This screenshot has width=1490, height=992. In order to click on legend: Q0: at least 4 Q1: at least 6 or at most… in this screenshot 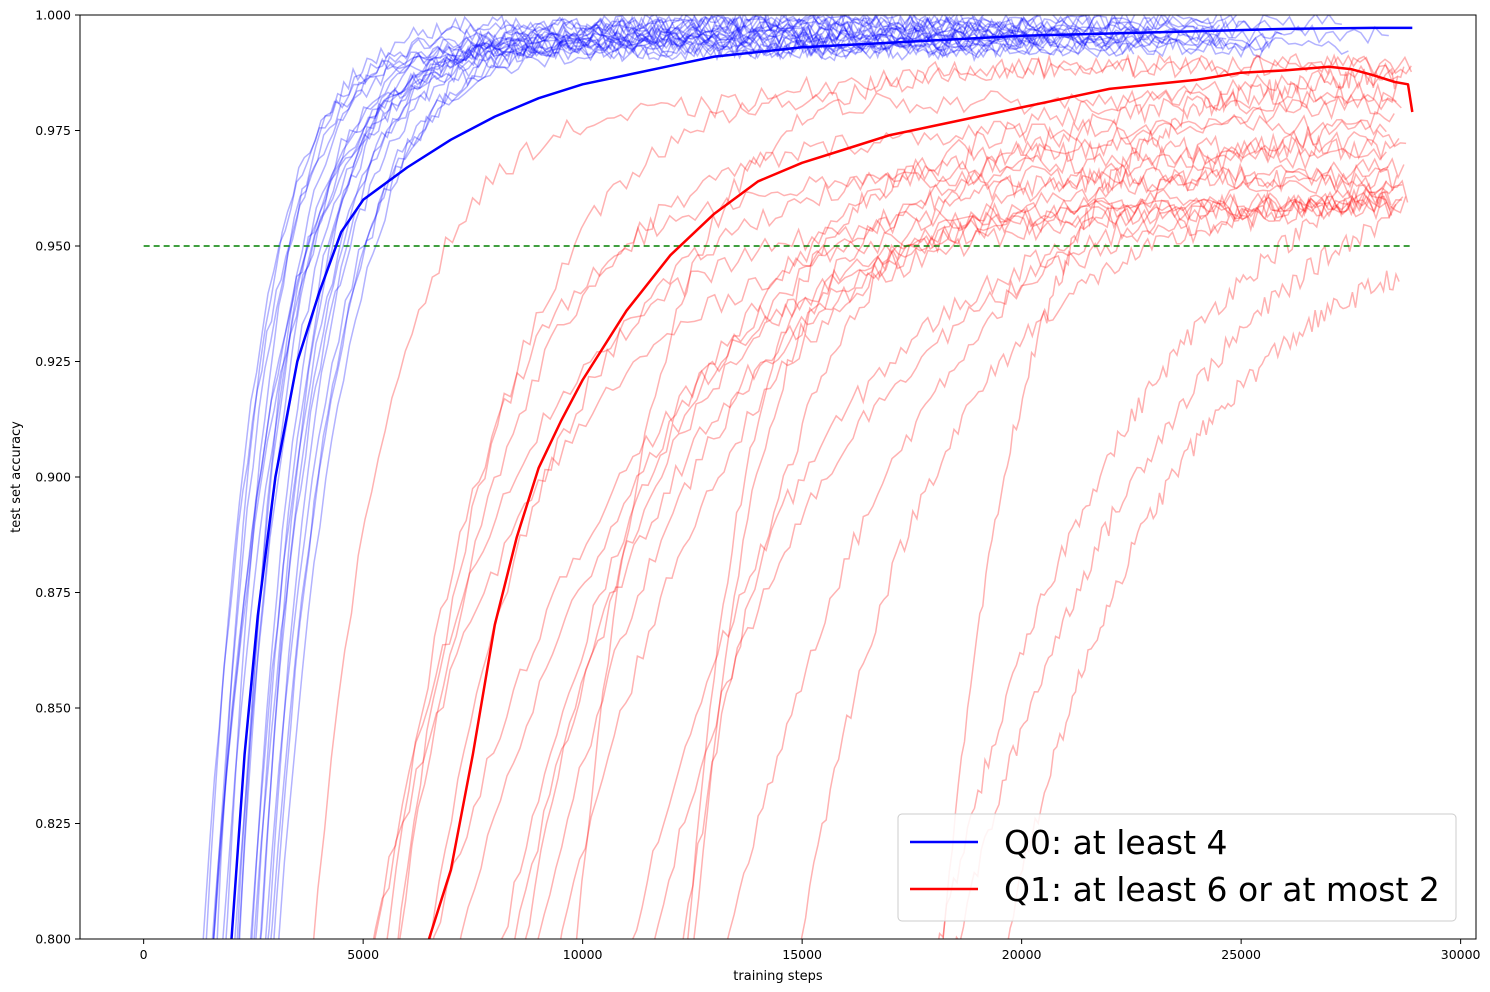, I will do `click(1177, 867)`.